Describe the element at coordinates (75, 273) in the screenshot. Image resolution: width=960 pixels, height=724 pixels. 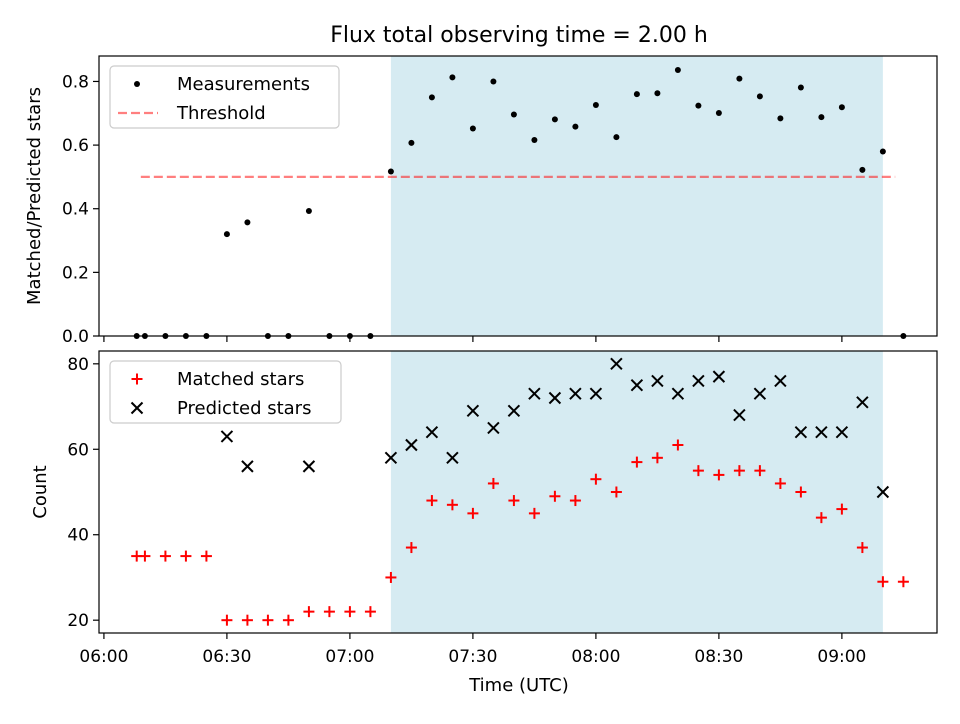
I see `y-tick-label: 0.2` at that location.